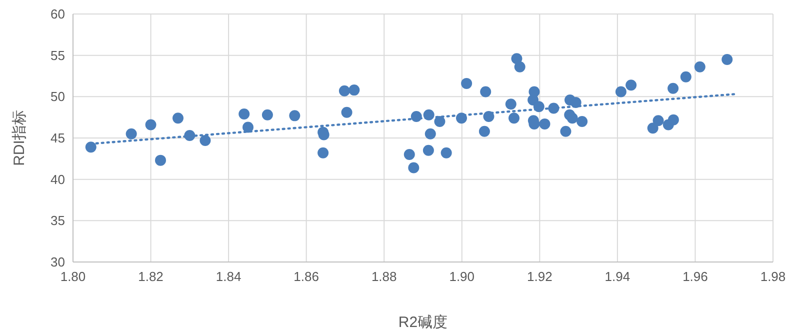 The height and width of the screenshot is (336, 797). I want to click on y-tick-label: 55, so click(57, 55).